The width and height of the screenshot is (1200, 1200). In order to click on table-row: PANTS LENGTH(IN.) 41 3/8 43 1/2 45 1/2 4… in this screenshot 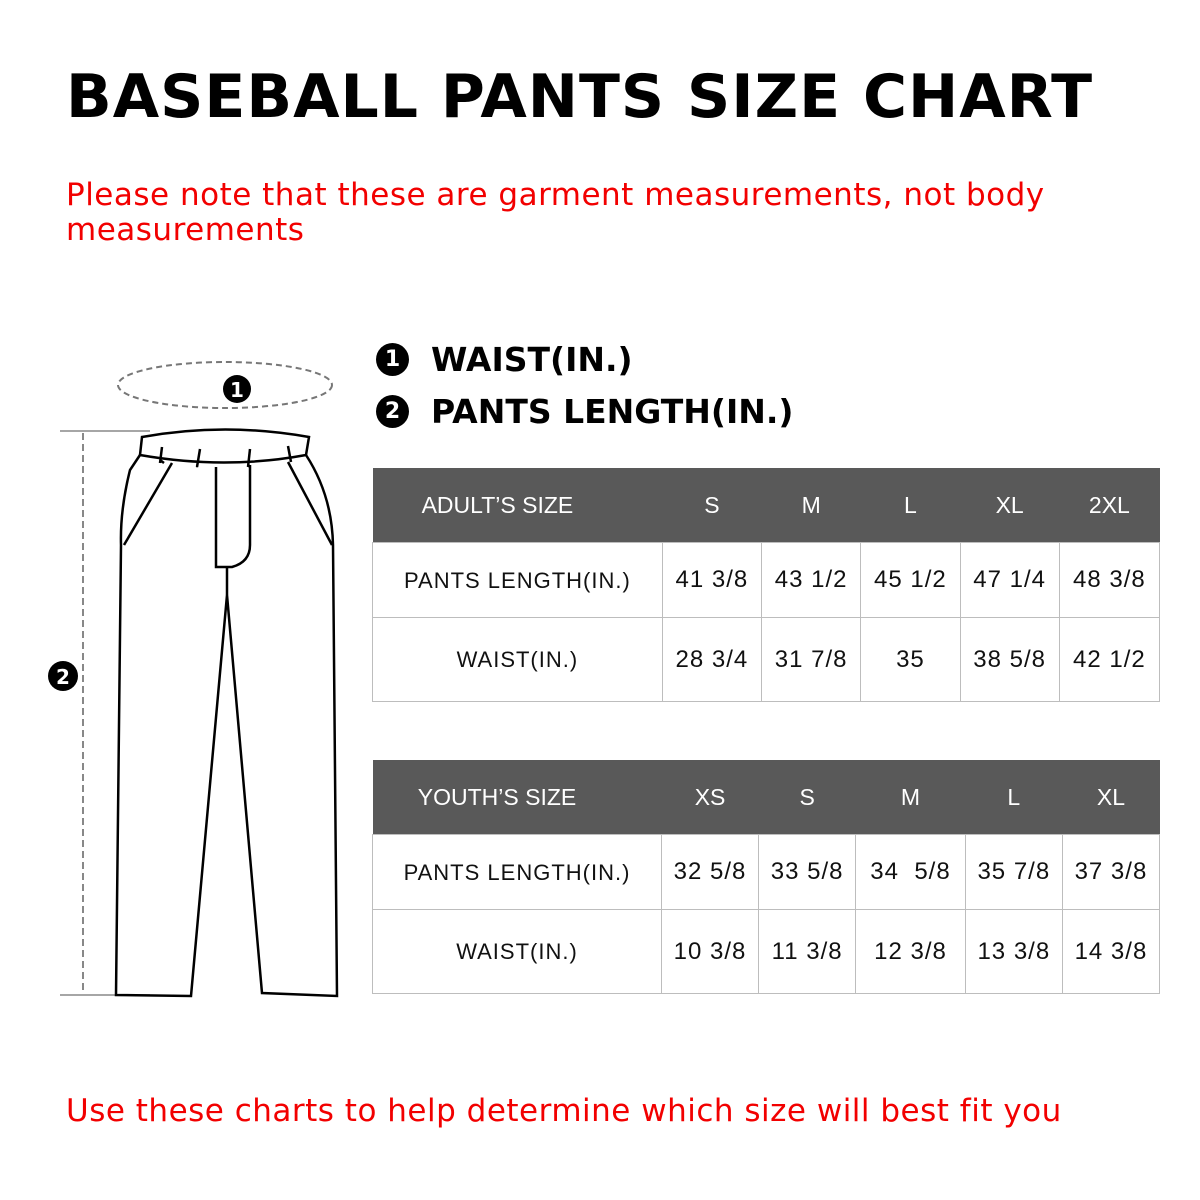, I will do `click(766, 580)`.